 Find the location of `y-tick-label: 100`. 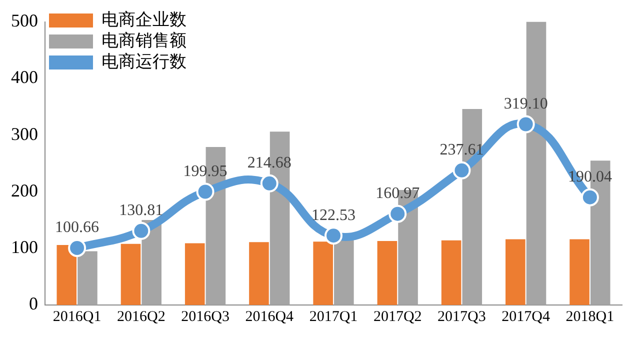

y-tick-label: 100 is located at coordinates (24, 247).